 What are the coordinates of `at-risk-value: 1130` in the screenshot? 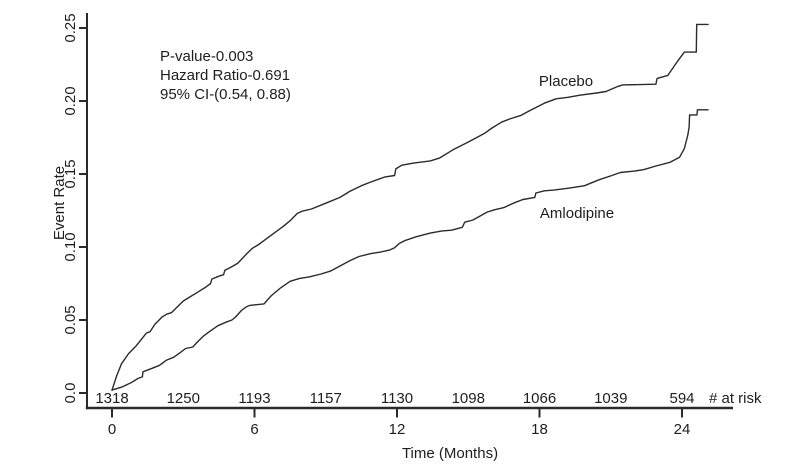 It's located at (397, 398).